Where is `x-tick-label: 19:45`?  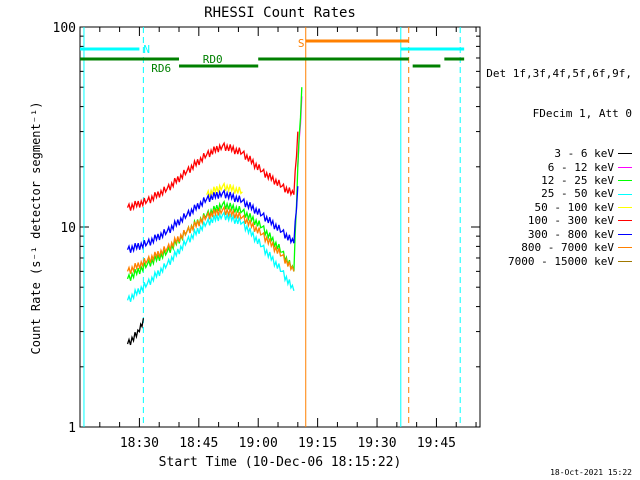 x-tick-label: 19:45 is located at coordinates (436, 443).